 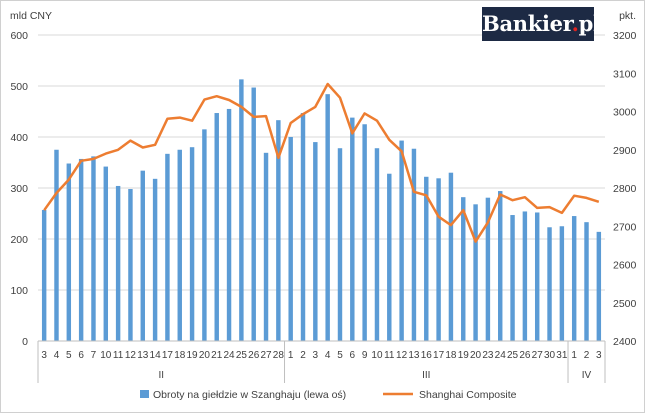 What do you see at coordinates (589, 23) in the screenshot?
I see `brand-tld: pl` at bounding box center [589, 23].